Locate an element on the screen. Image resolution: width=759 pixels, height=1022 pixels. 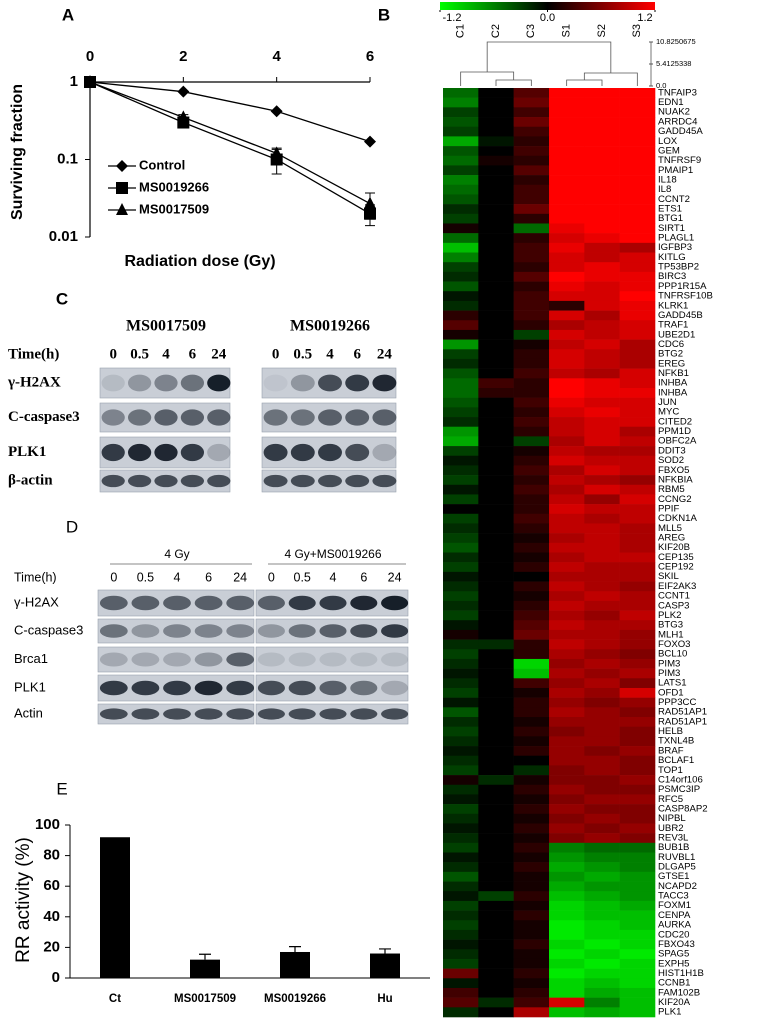
y-tick-label: 1 is located at coordinates (74, 81).